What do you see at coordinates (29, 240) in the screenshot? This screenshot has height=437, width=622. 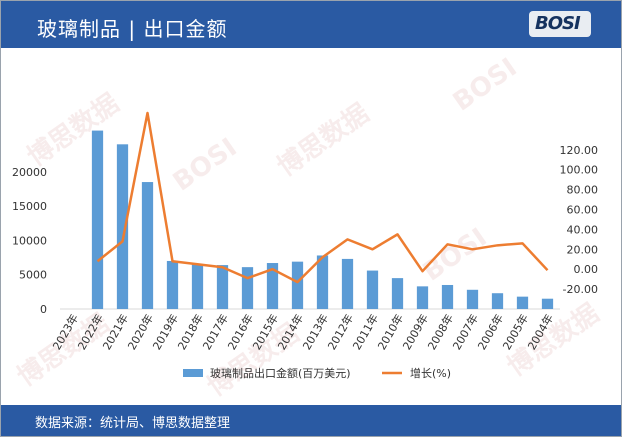 I see `y-left-tick-label: 10000` at bounding box center [29, 240].